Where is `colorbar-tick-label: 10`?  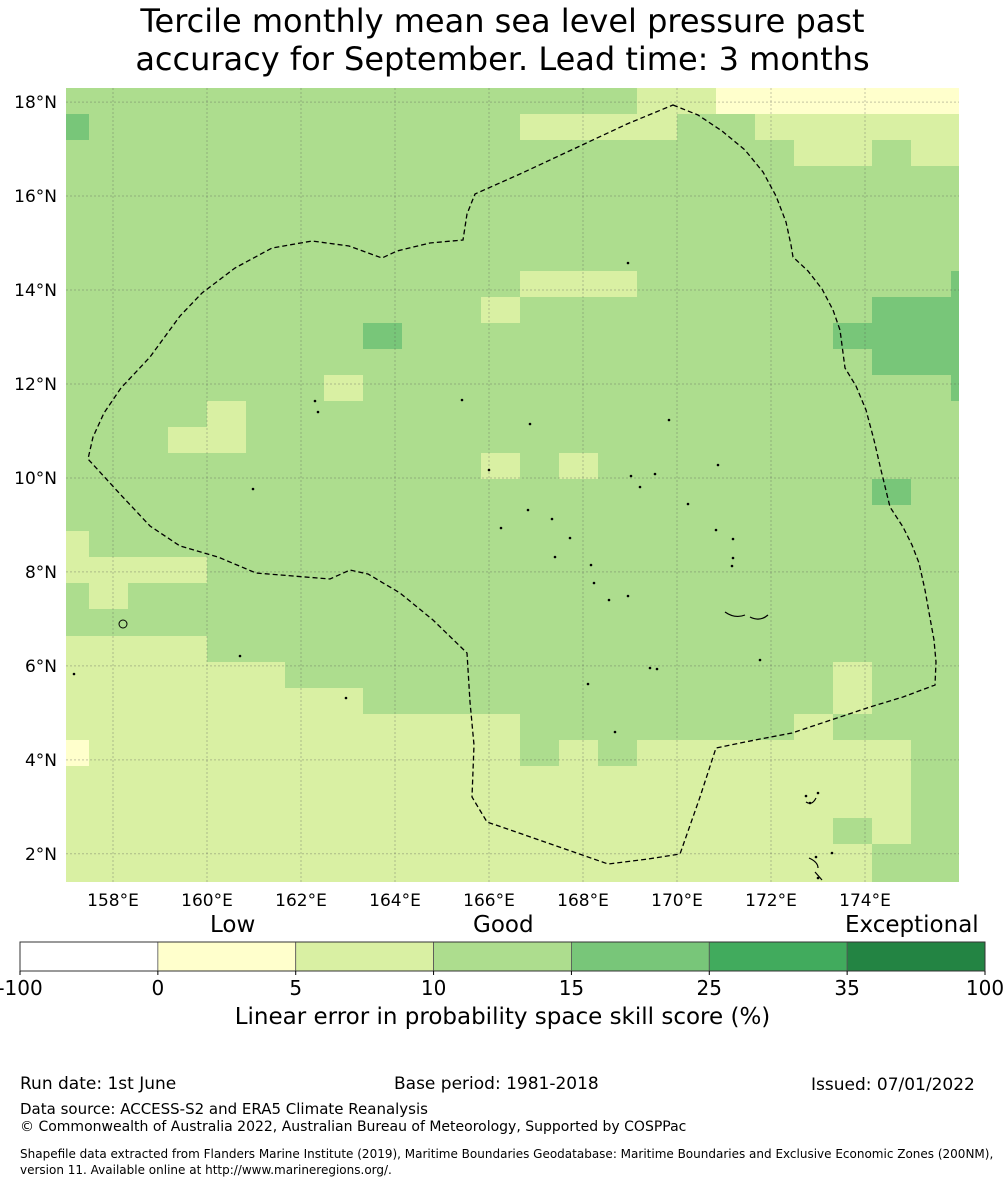 colorbar-tick-label: 10 is located at coordinates (433, 988).